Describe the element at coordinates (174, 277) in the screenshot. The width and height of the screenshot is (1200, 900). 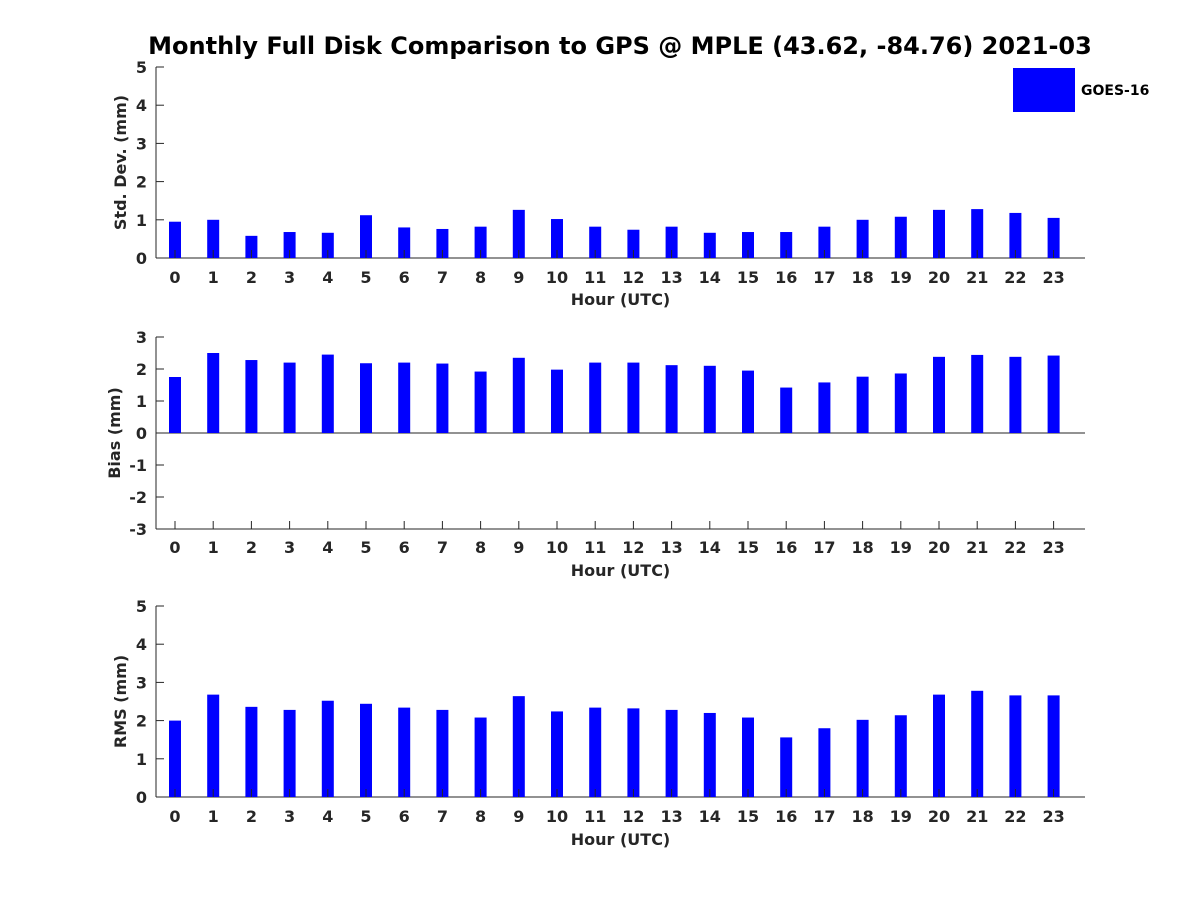
I see `x-tick-label: 0` at that location.